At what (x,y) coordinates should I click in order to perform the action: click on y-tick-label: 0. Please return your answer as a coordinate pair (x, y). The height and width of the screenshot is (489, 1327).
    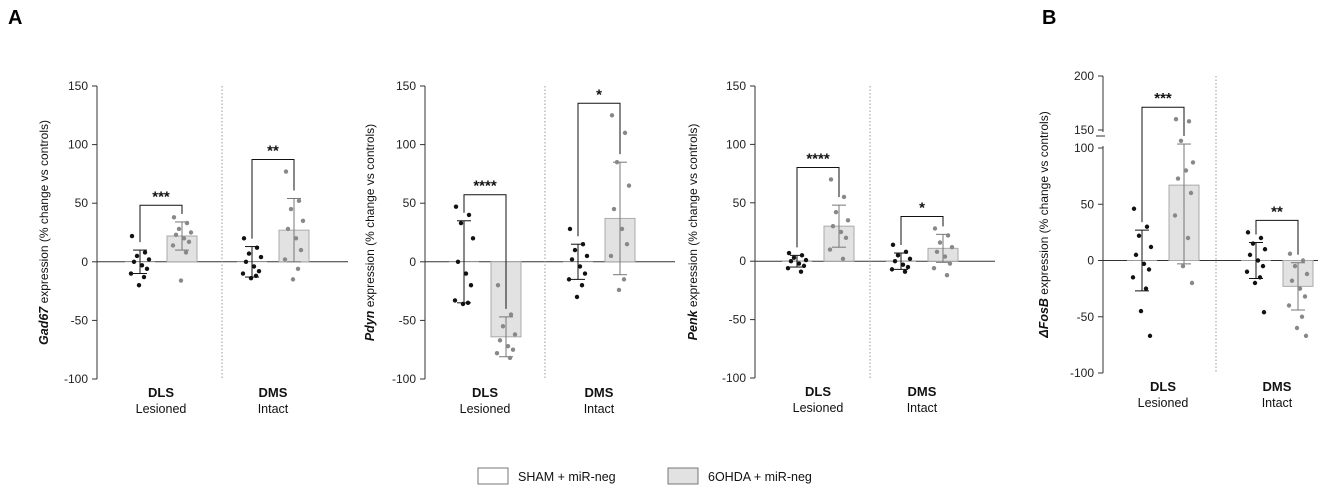
    Looking at the image, I should click on (742, 261).